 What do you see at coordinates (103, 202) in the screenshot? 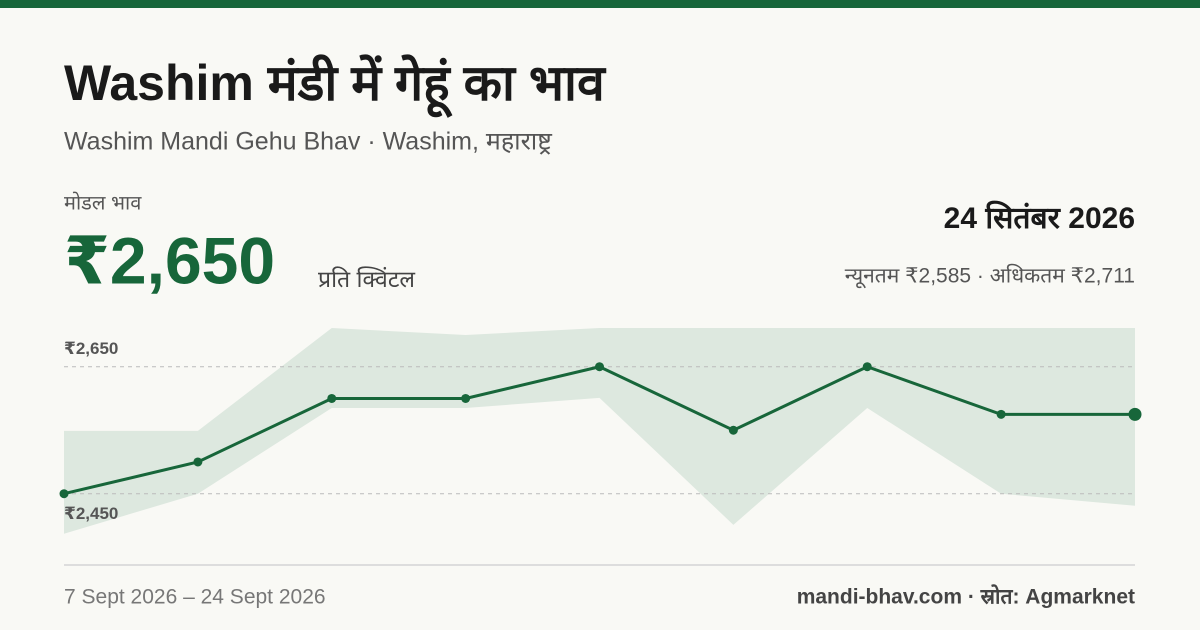
I see `price-label: मोडल भाव` at bounding box center [103, 202].